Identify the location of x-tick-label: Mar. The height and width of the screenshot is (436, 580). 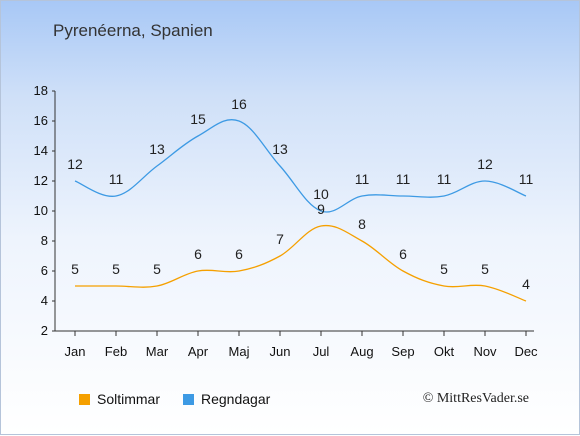
(157, 351).